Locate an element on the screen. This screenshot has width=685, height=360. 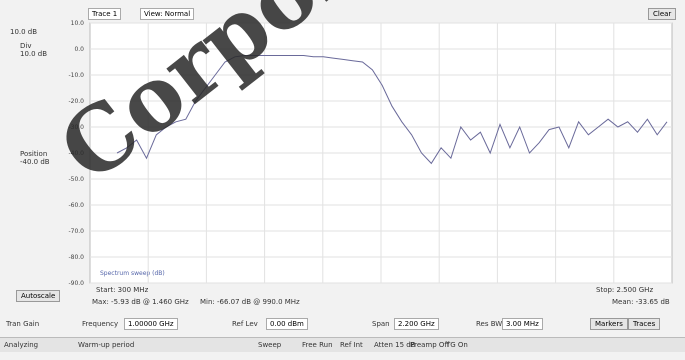
status-item: Analyzing is located at coordinates (21, 345).